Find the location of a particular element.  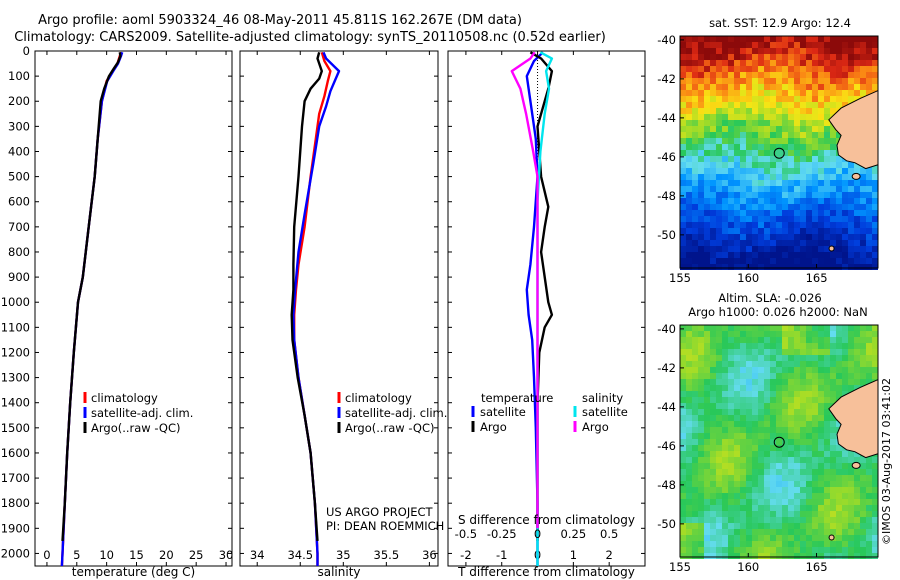

depth-tick-label: 2000 is located at coordinates (15, 553).